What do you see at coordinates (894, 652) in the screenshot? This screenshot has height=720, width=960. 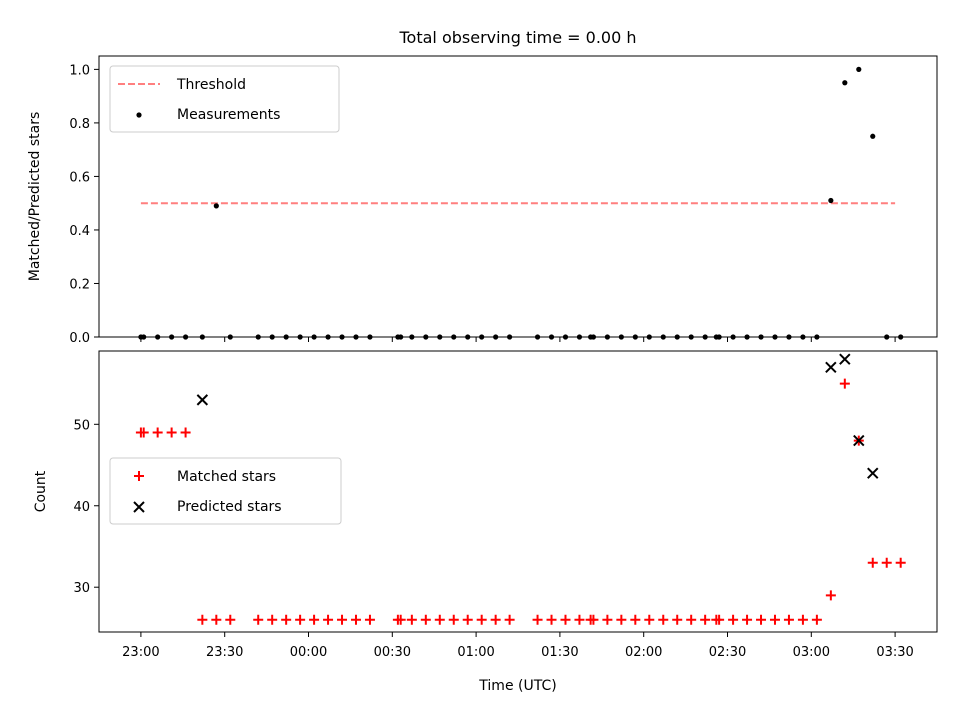 I see `x-tick-label: 03:30` at bounding box center [894, 652].